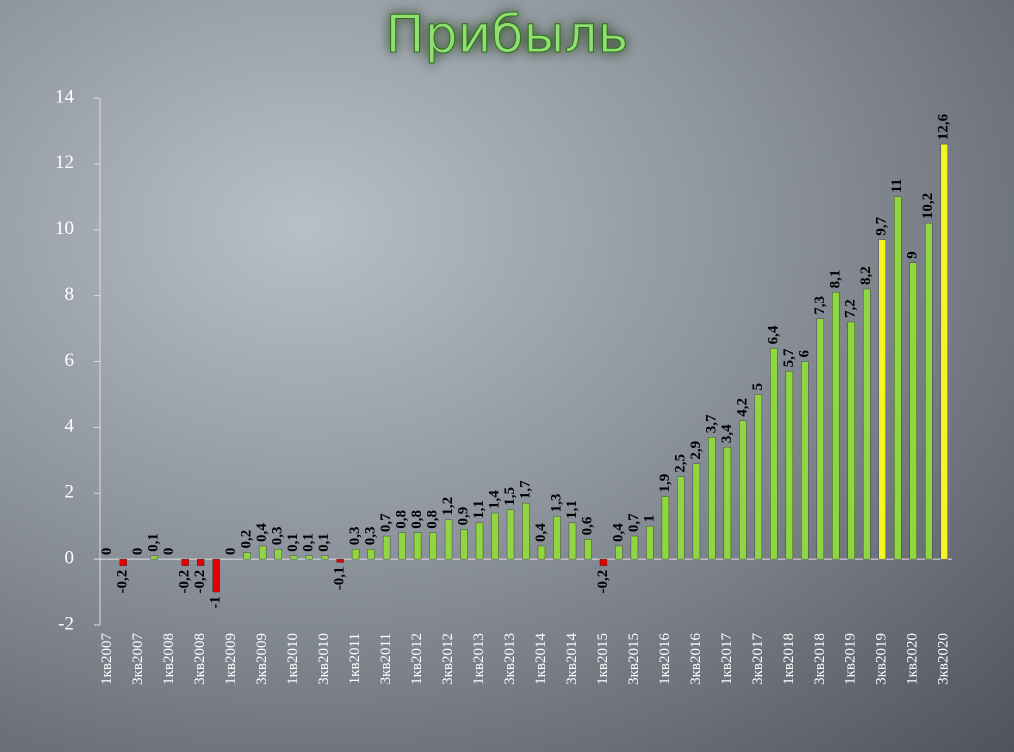 The width and height of the screenshot is (1014, 752). I want to click on value-label: 2,5, so click(680, 463).